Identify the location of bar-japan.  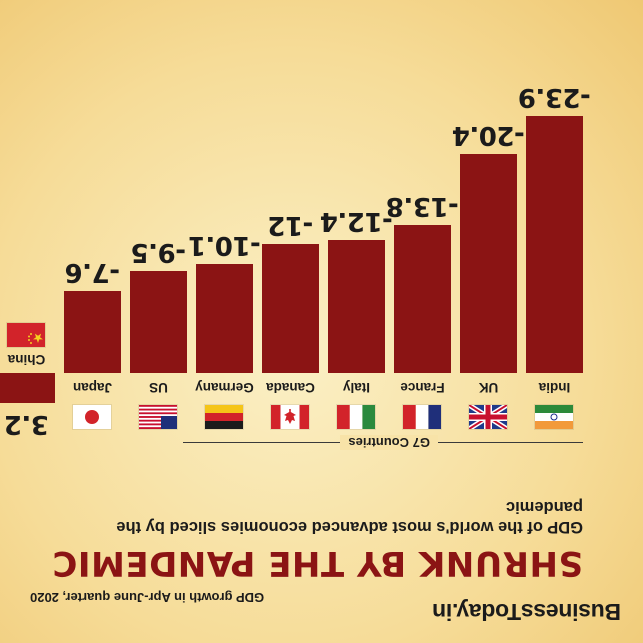
(92, 332).